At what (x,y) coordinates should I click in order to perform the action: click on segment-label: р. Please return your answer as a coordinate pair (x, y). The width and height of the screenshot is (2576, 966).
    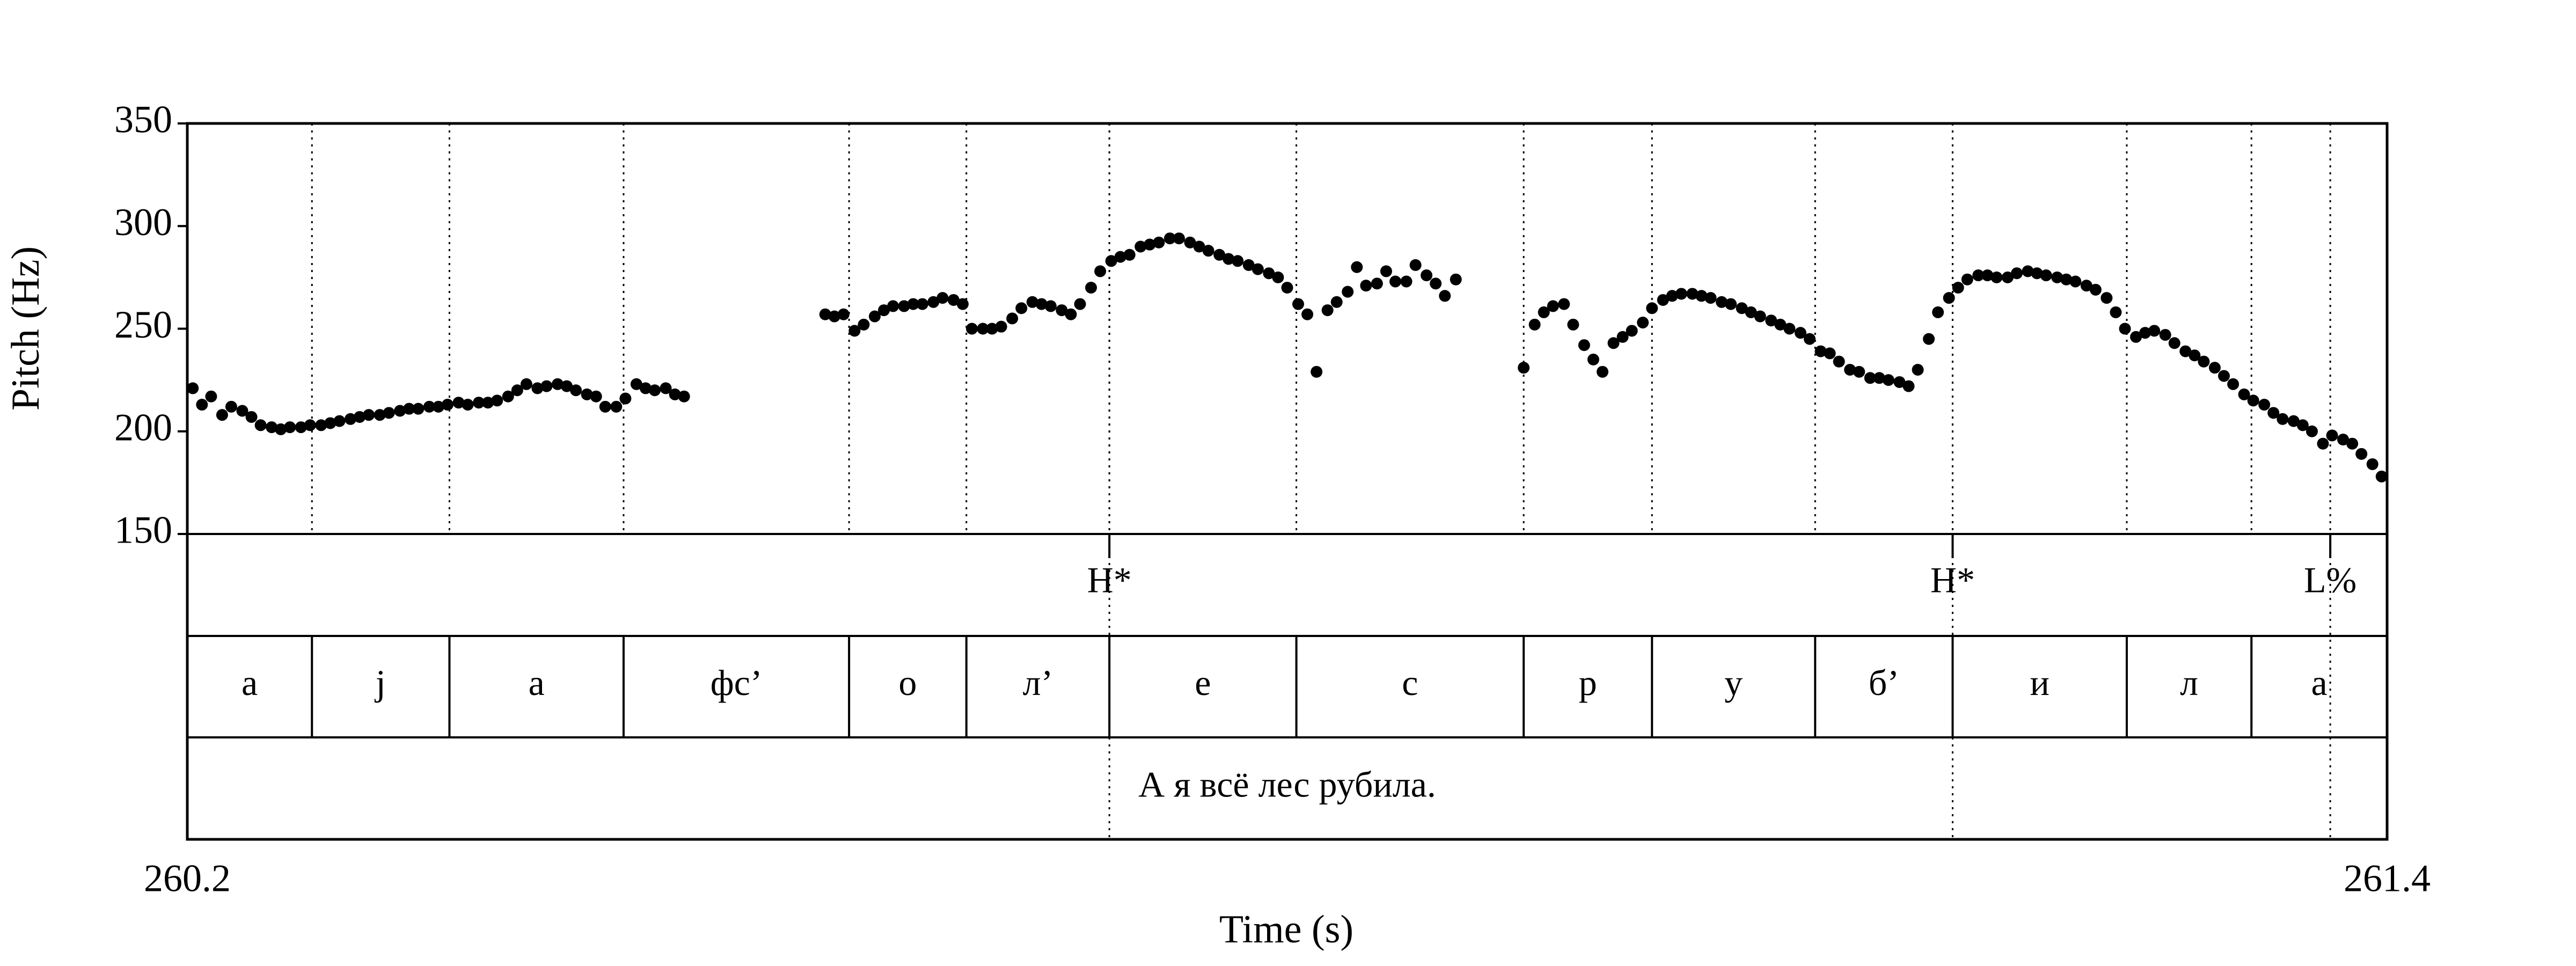
    Looking at the image, I should click on (1588, 682).